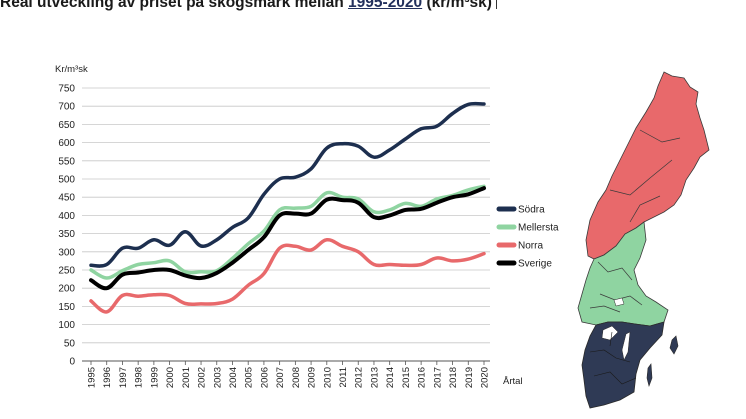 This screenshot has width=746, height=419. What do you see at coordinates (616, 287) in the screenshot?
I see `map-region-mellersta-border` at bounding box center [616, 287].